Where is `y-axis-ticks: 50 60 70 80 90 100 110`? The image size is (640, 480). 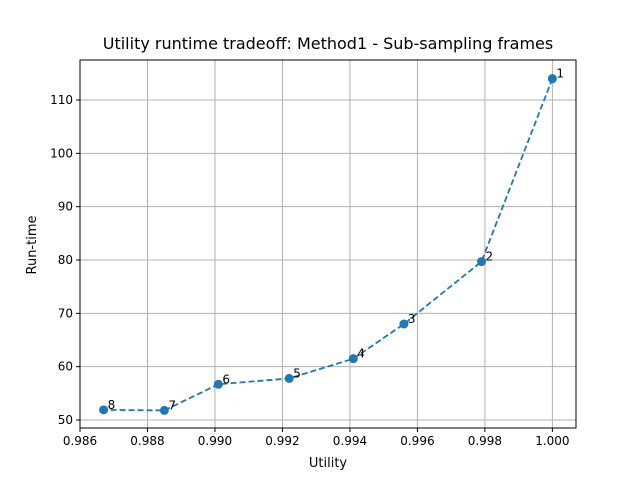
y-axis-ticks: 50 60 70 80 90 100 110 is located at coordinates (65, 260).